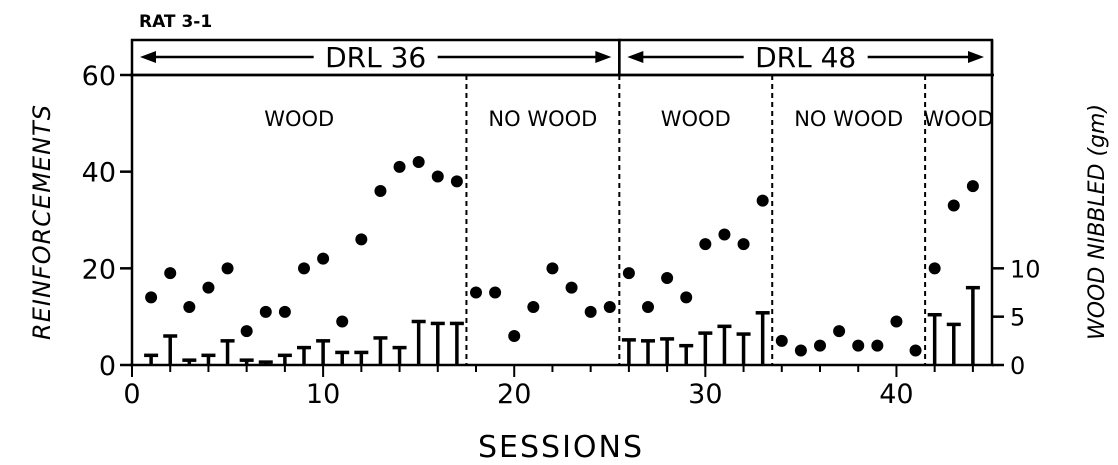 The image size is (1118, 465). What do you see at coordinates (1025, 269) in the screenshot?
I see `y2-tick-label: 10` at bounding box center [1025, 269].